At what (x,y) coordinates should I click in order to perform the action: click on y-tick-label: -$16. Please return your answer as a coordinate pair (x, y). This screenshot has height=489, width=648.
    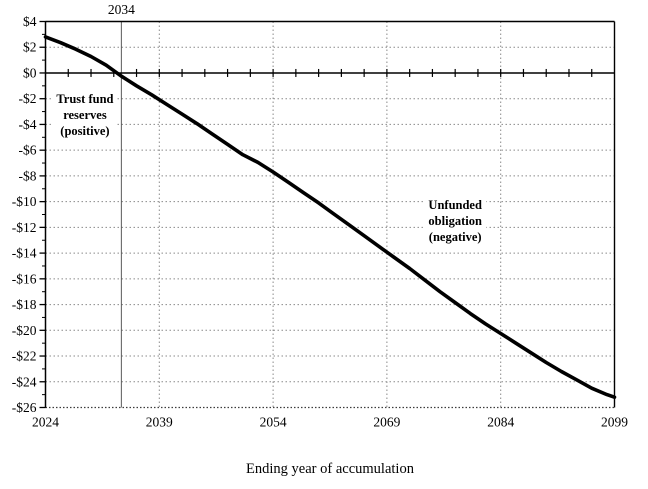
    Looking at the image, I should click on (24, 278).